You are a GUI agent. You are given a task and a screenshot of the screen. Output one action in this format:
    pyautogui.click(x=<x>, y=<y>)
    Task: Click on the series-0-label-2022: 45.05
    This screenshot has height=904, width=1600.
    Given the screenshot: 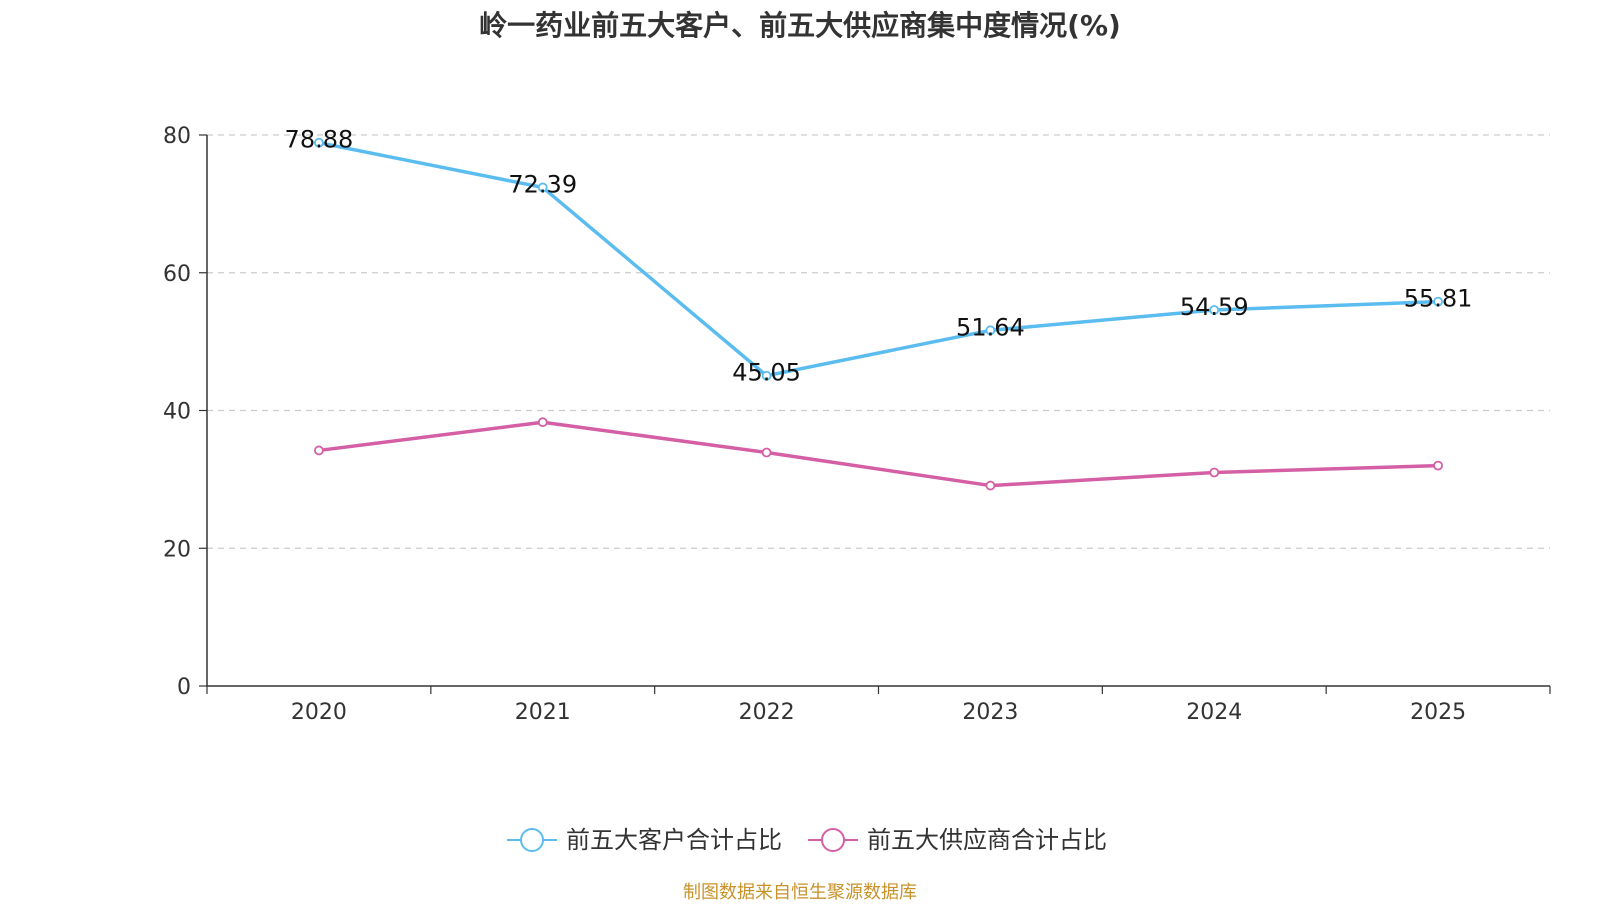 What is the action you would take?
    pyautogui.click(x=766, y=373)
    